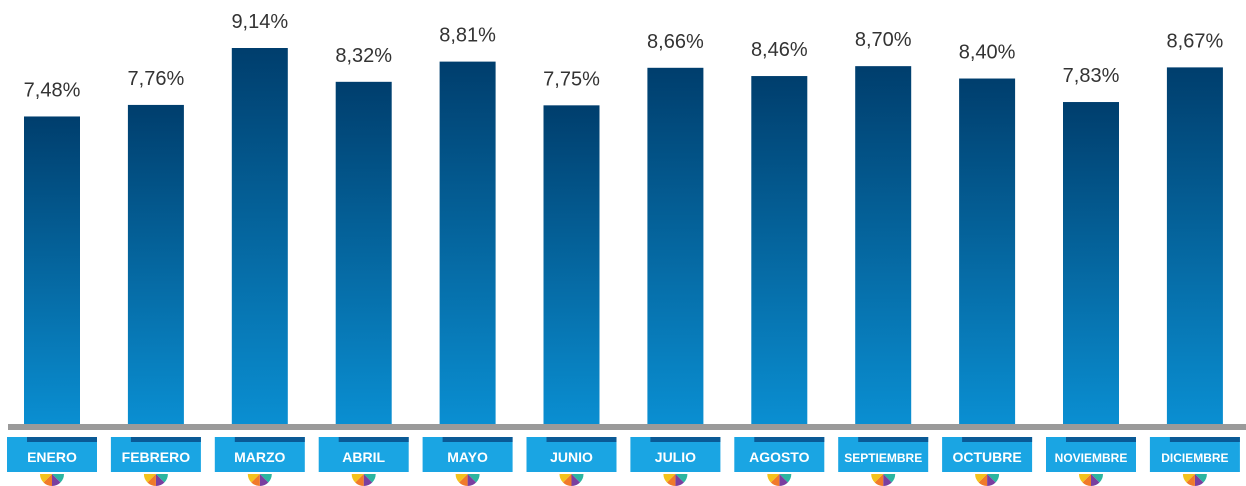  Describe the element at coordinates (571, 457) in the screenshot. I see `x-tick-label: JUNIO` at that location.